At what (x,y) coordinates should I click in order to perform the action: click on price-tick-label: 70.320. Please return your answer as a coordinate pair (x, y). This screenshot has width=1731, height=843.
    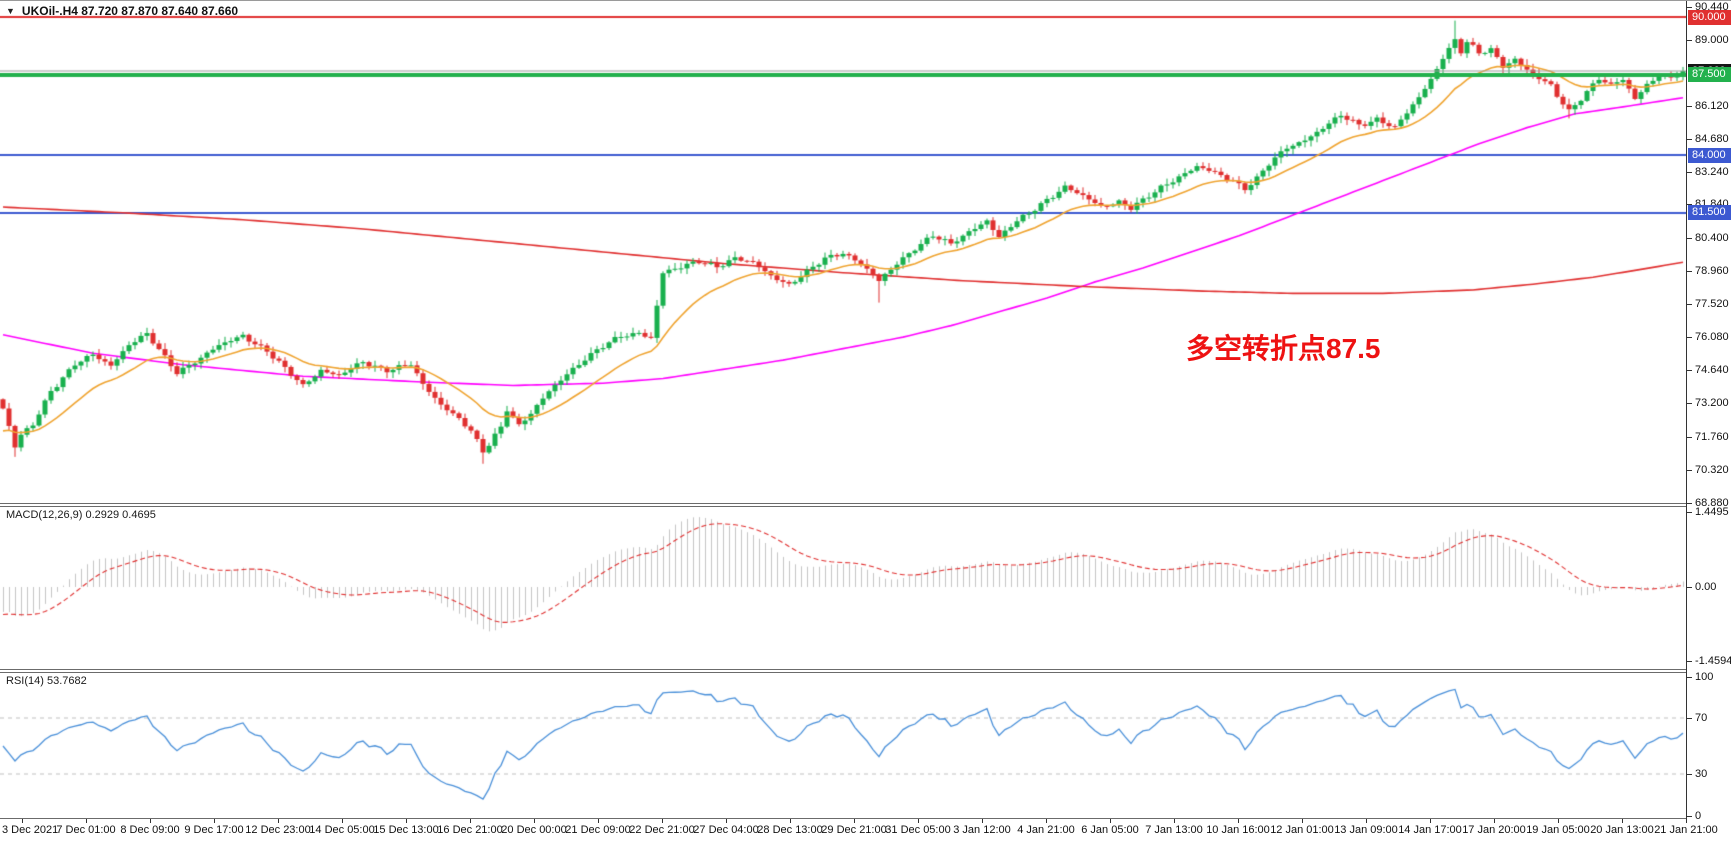
    Looking at the image, I should click on (1712, 469).